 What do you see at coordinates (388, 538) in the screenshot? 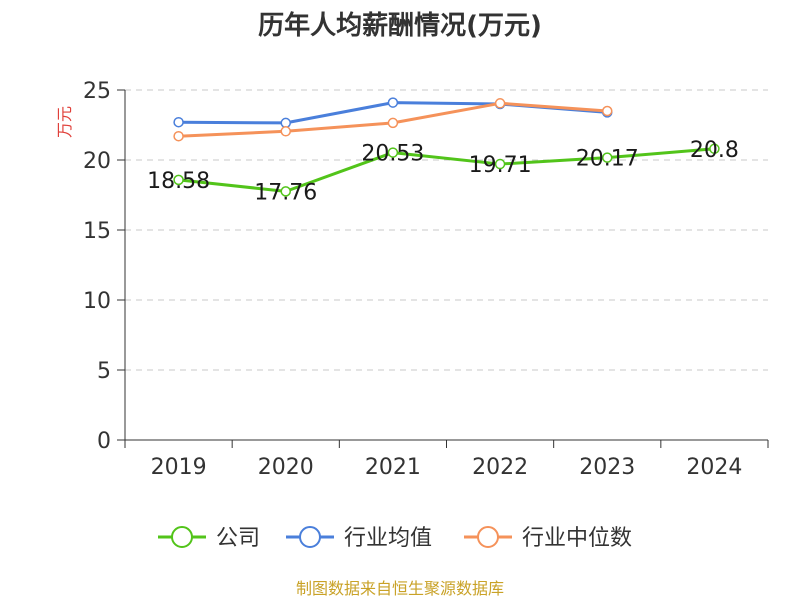
I see `legend-label: 行业均值` at bounding box center [388, 538].